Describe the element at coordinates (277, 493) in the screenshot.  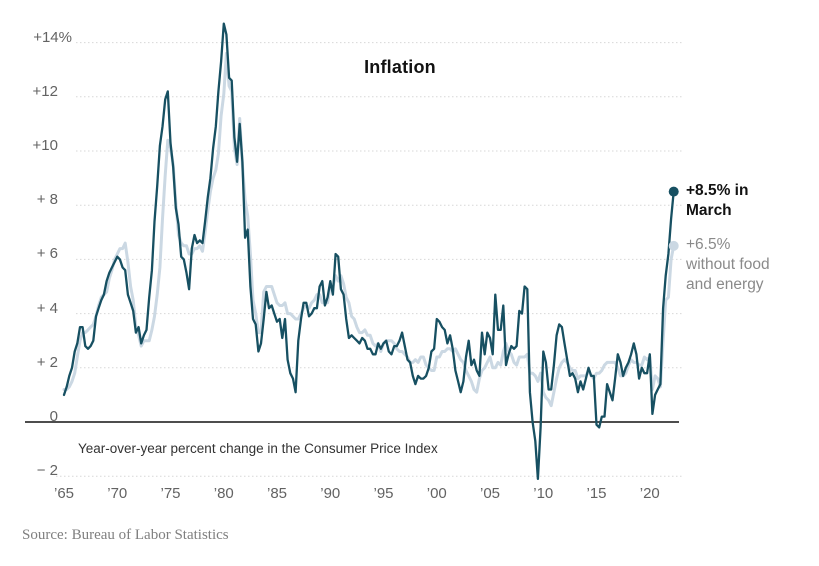
I see `x-axis-label: ’85` at that location.